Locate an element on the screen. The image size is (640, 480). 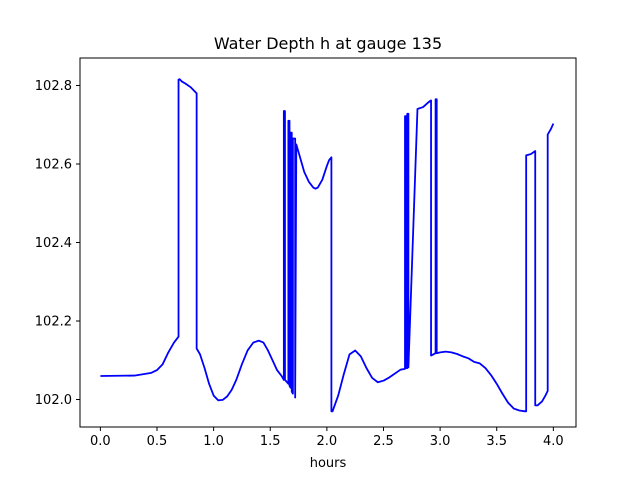
y-axis-ticks: 102.0 102.2 102.4 102.6 102.8 is located at coordinates (57, 243).